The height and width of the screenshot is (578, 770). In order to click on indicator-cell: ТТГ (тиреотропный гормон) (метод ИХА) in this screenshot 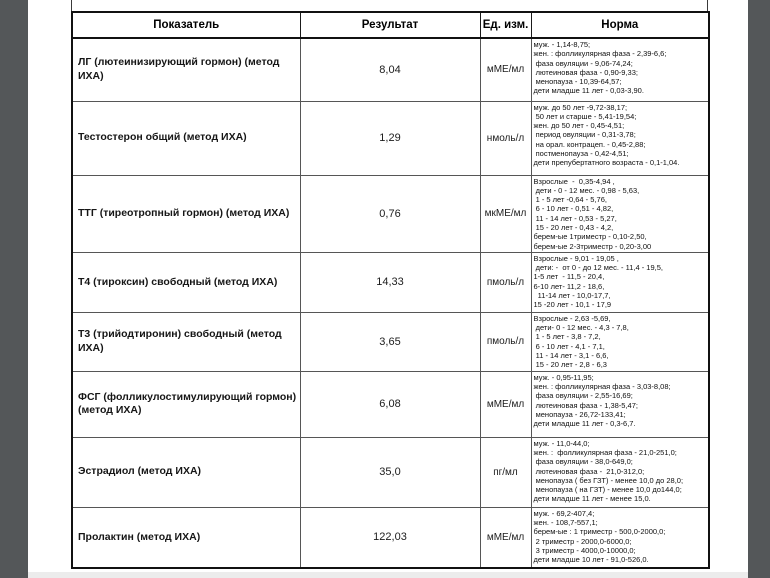, I will do `click(186, 213)`.